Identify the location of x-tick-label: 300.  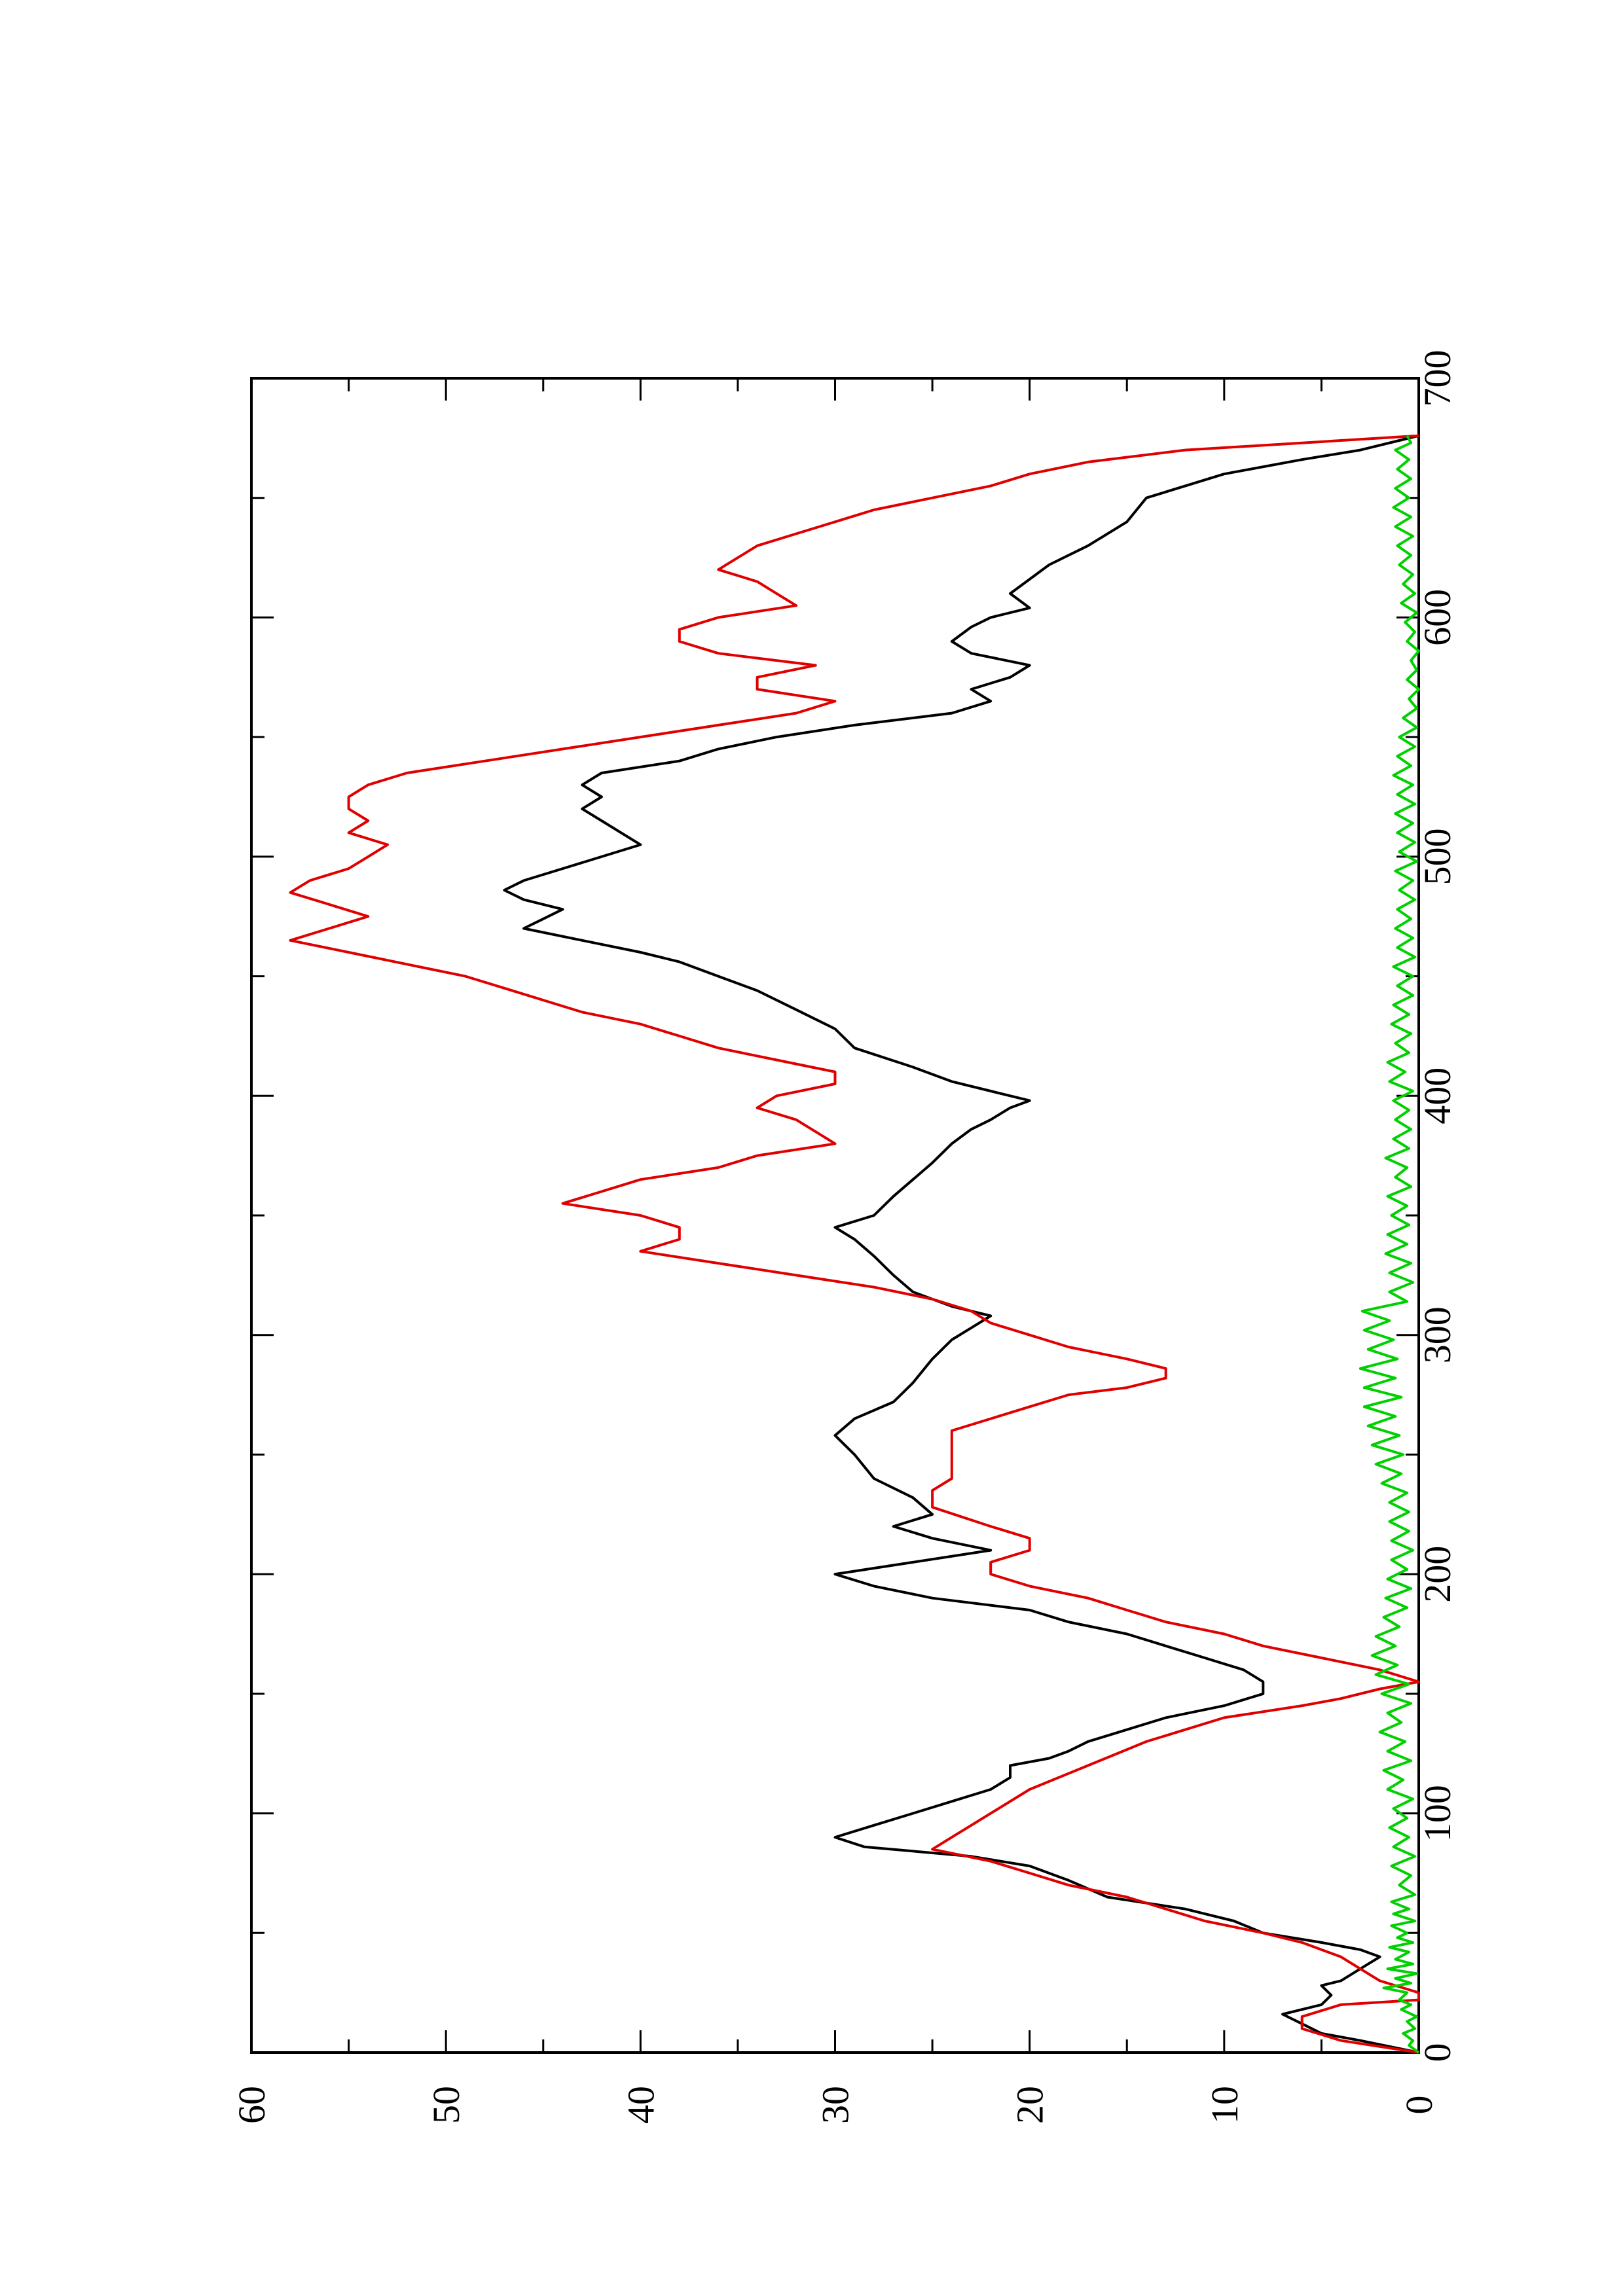
(1437, 1334).